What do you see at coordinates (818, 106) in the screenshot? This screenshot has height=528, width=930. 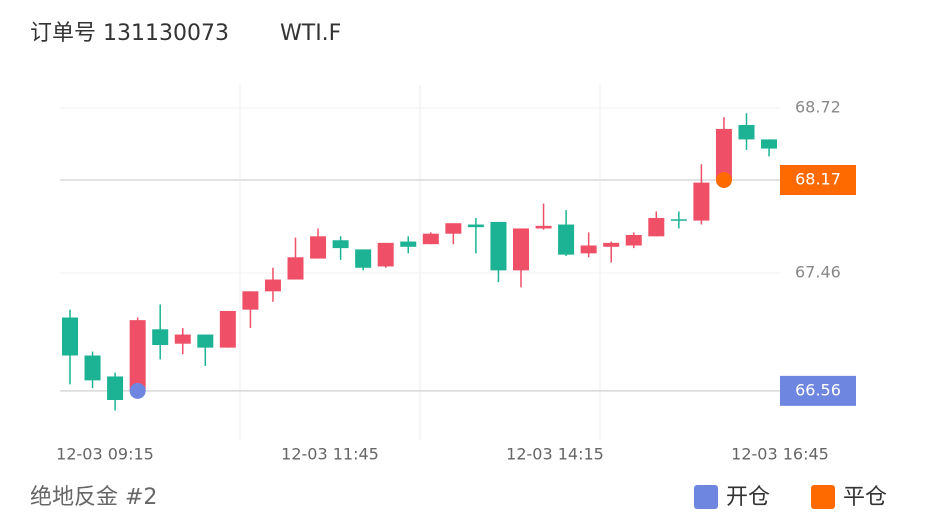 I see `y-tick-label: 68.72` at bounding box center [818, 106].